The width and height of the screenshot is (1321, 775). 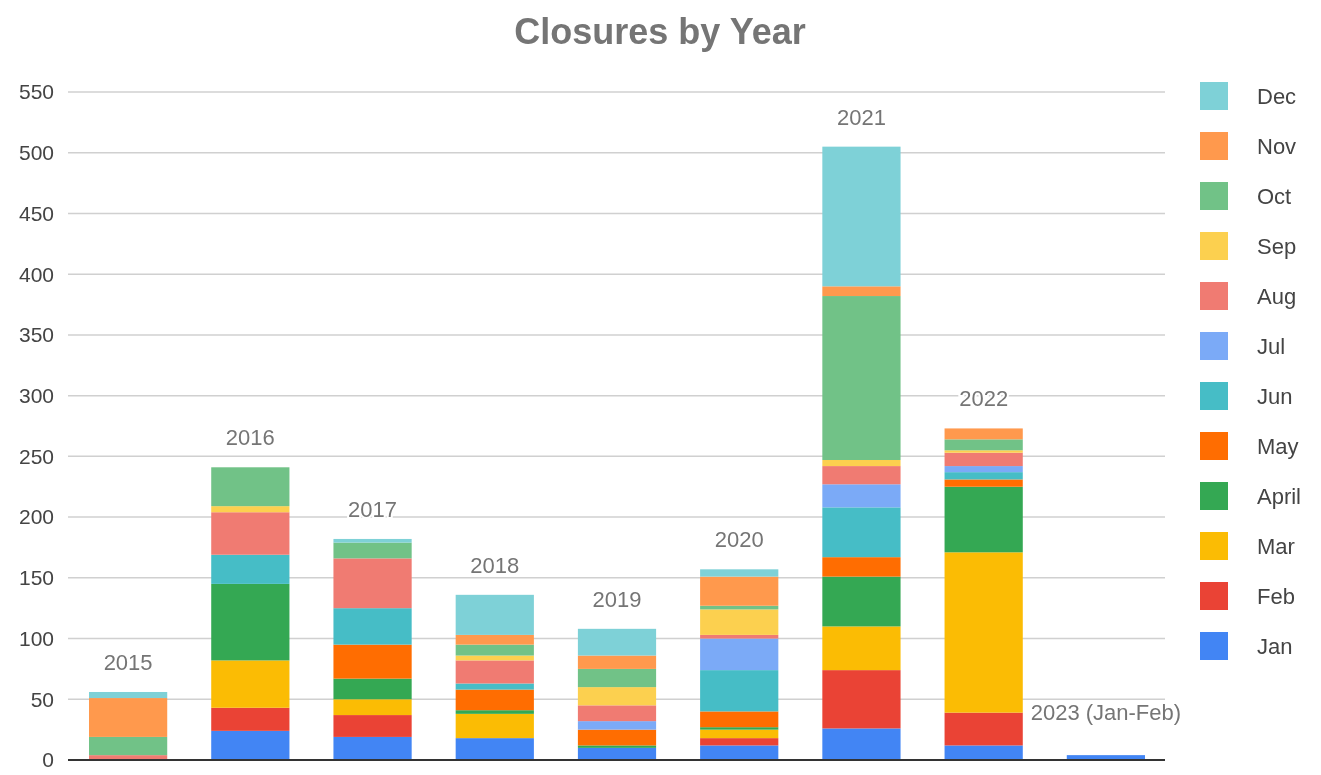 I want to click on legend-label: Oct, so click(x=1274, y=196).